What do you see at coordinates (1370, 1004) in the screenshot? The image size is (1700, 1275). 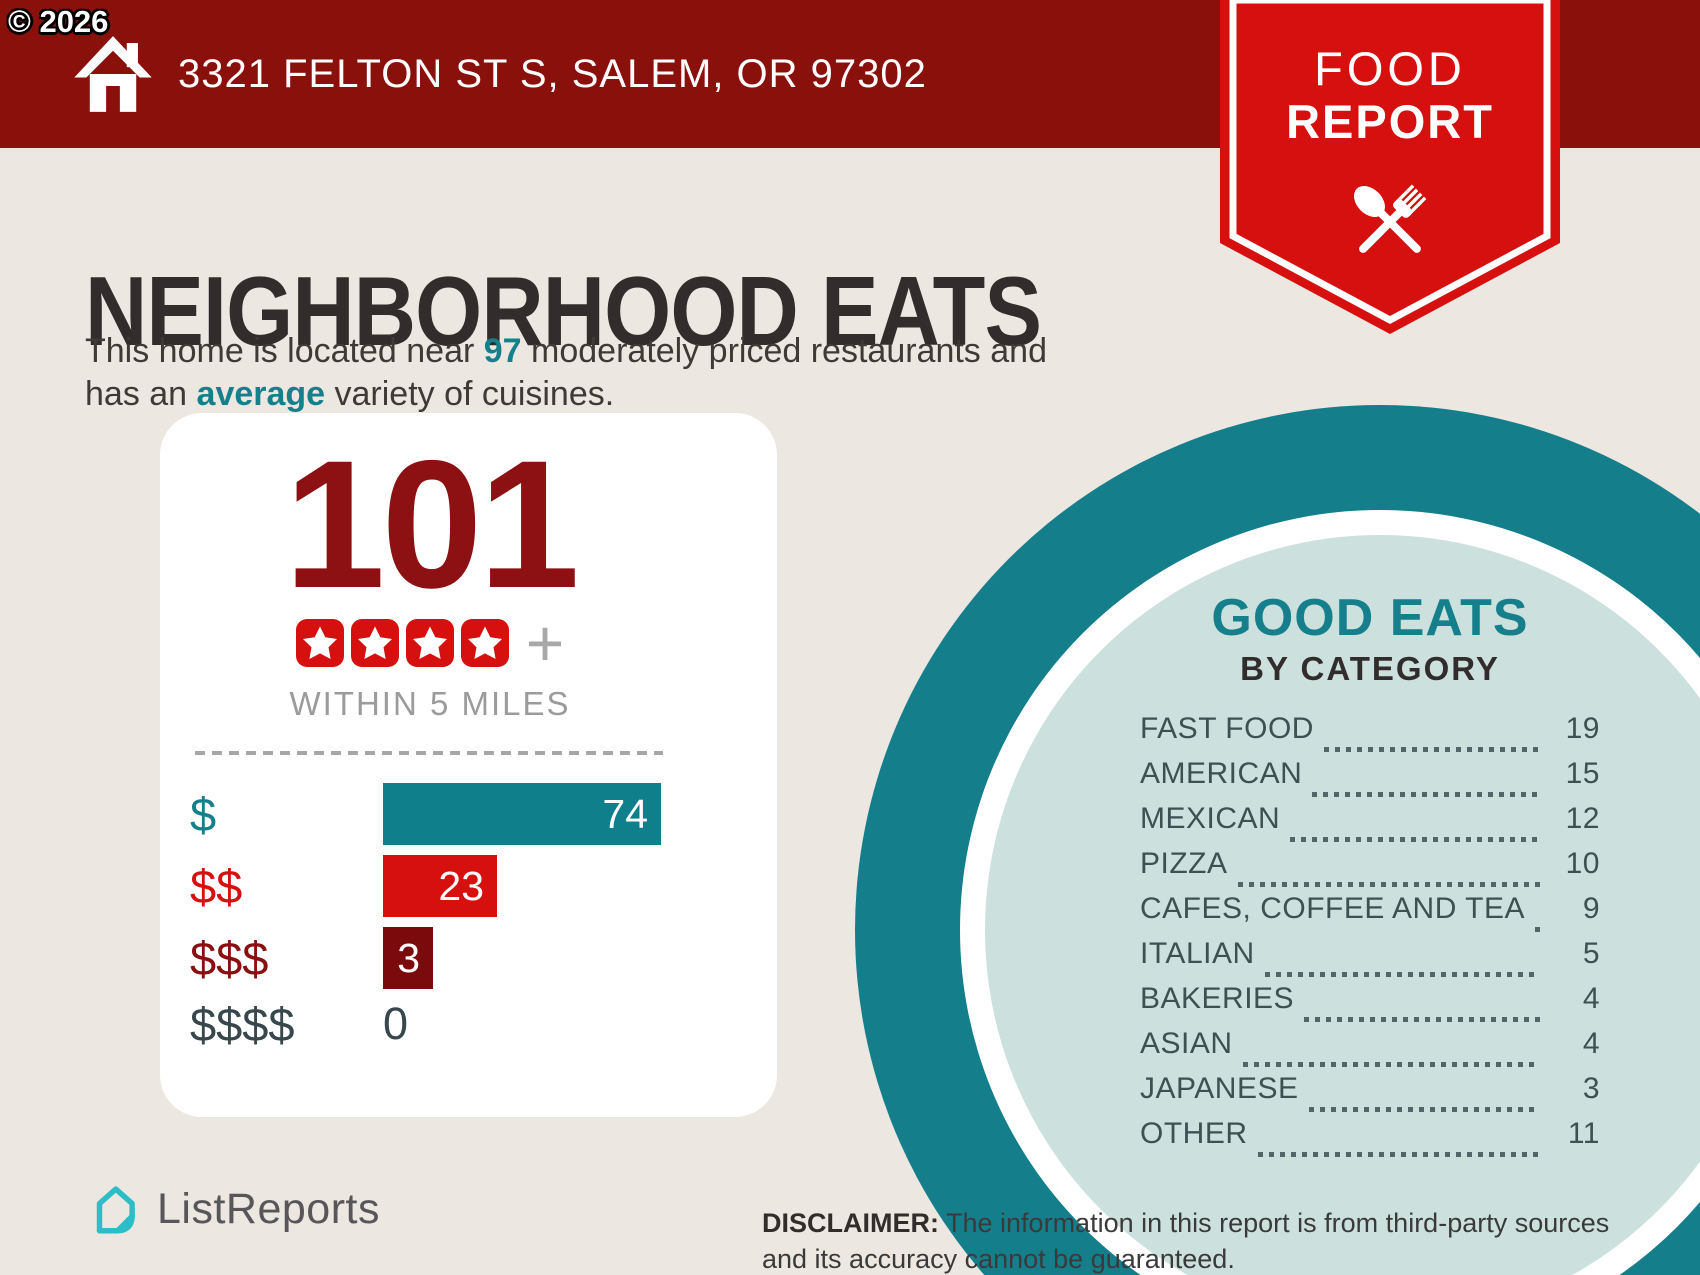 I see `category-row: BAKERIES 4` at bounding box center [1370, 1004].